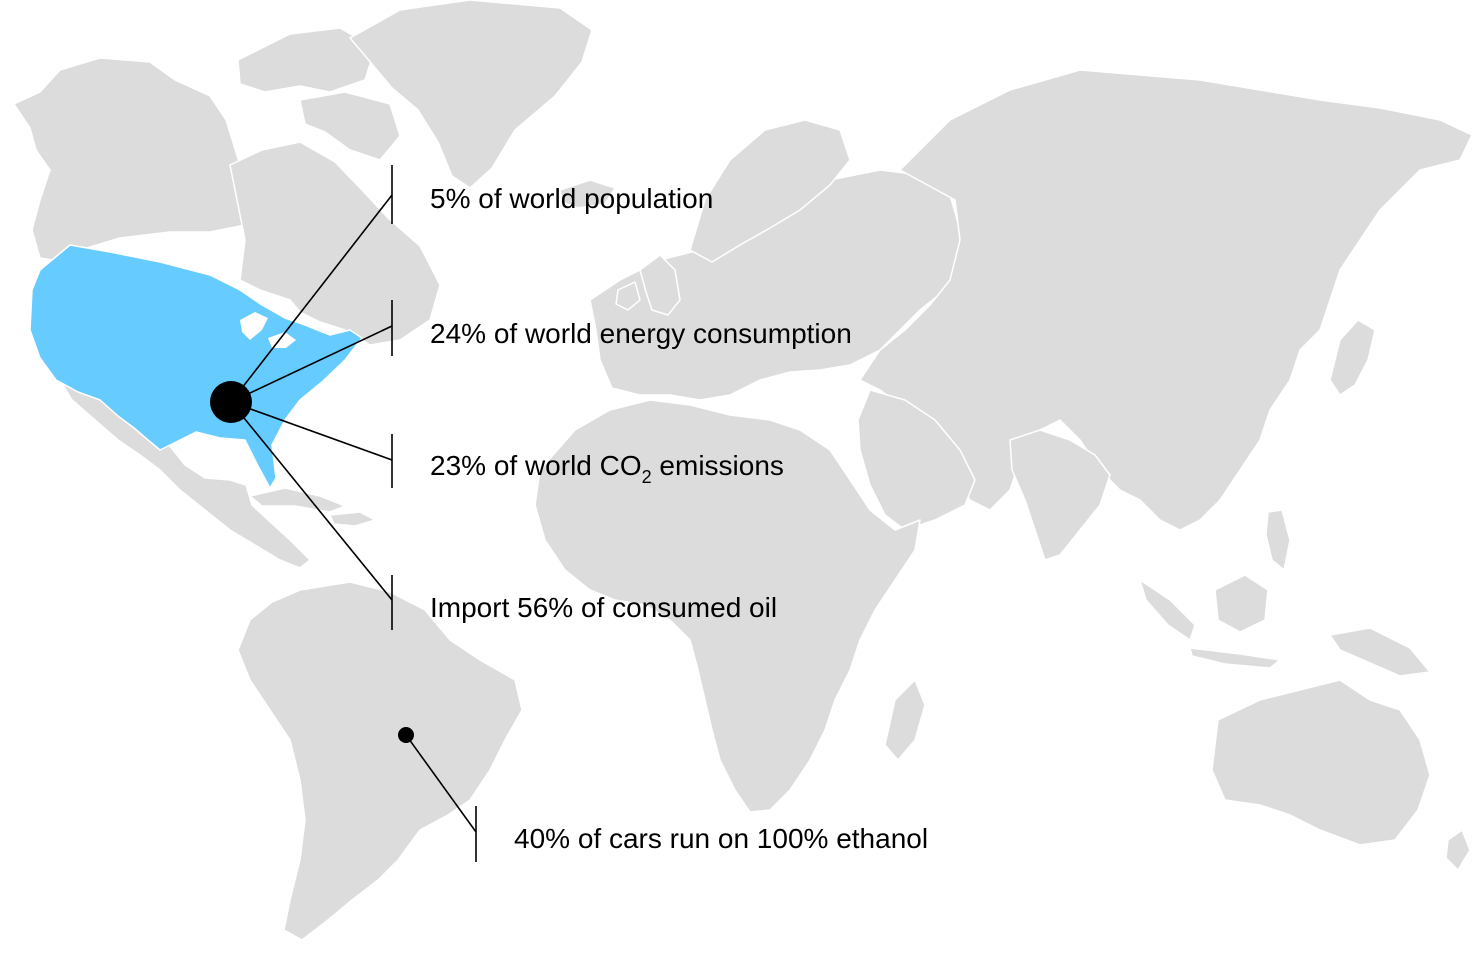 This screenshot has width=1479, height=953. I want to click on landmass-scandinavia, so click(770, 191).